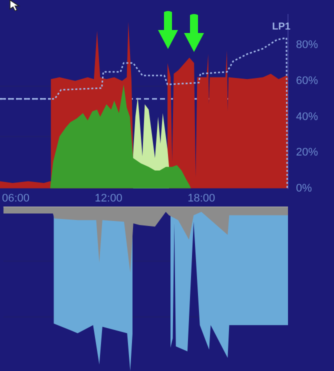 The image size is (334, 371). I want to click on y-tick-label: 60%, so click(307, 80).